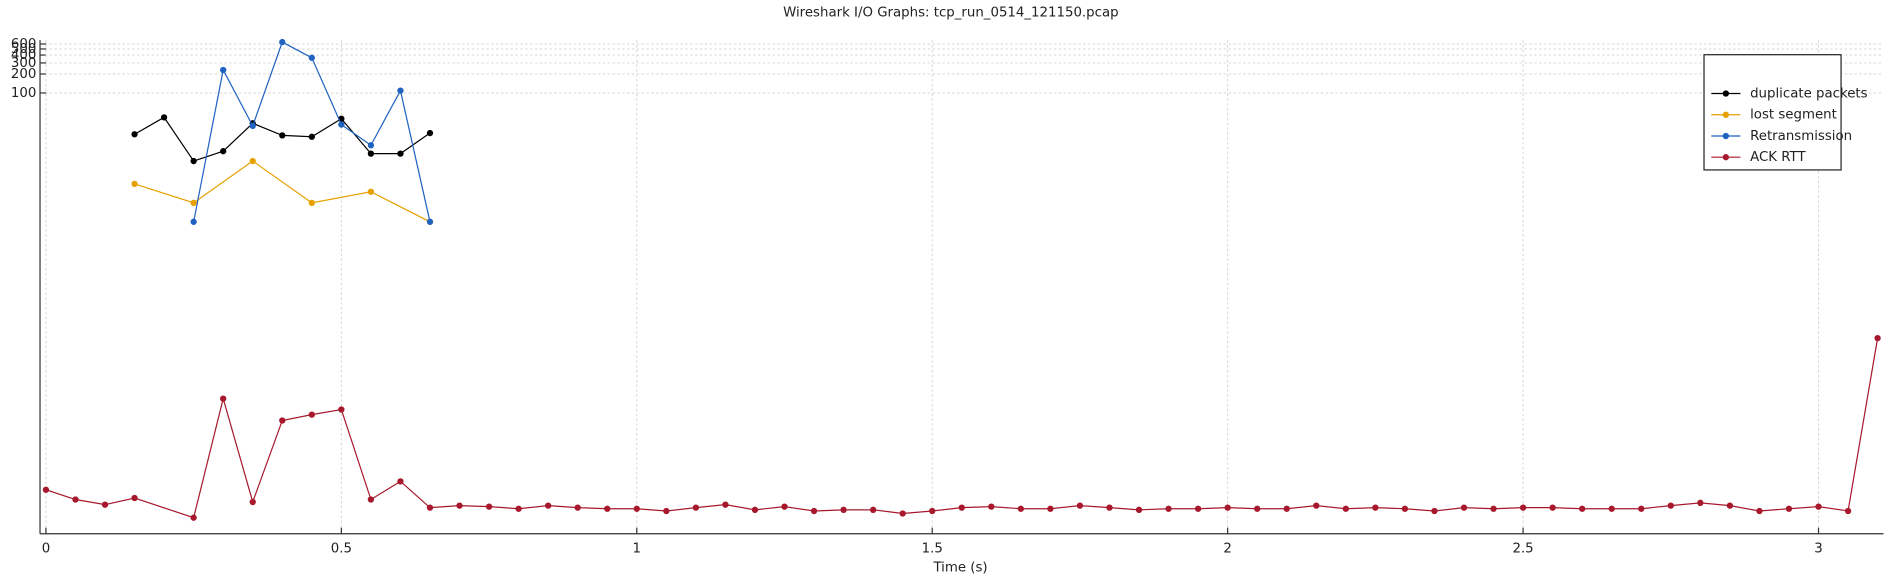 The width and height of the screenshot is (1892, 580). Describe the element at coordinates (23, 93) in the screenshot. I see `y-tick-label: 100` at that location.